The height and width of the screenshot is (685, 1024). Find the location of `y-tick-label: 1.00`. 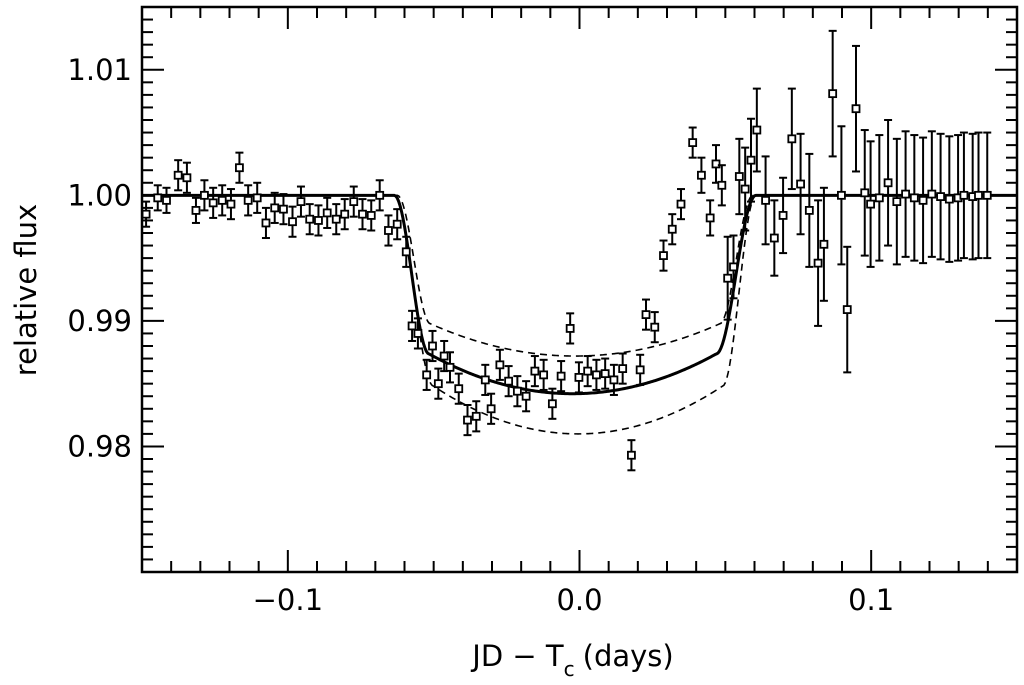

y-tick-label: 1.00 is located at coordinates (99, 195).